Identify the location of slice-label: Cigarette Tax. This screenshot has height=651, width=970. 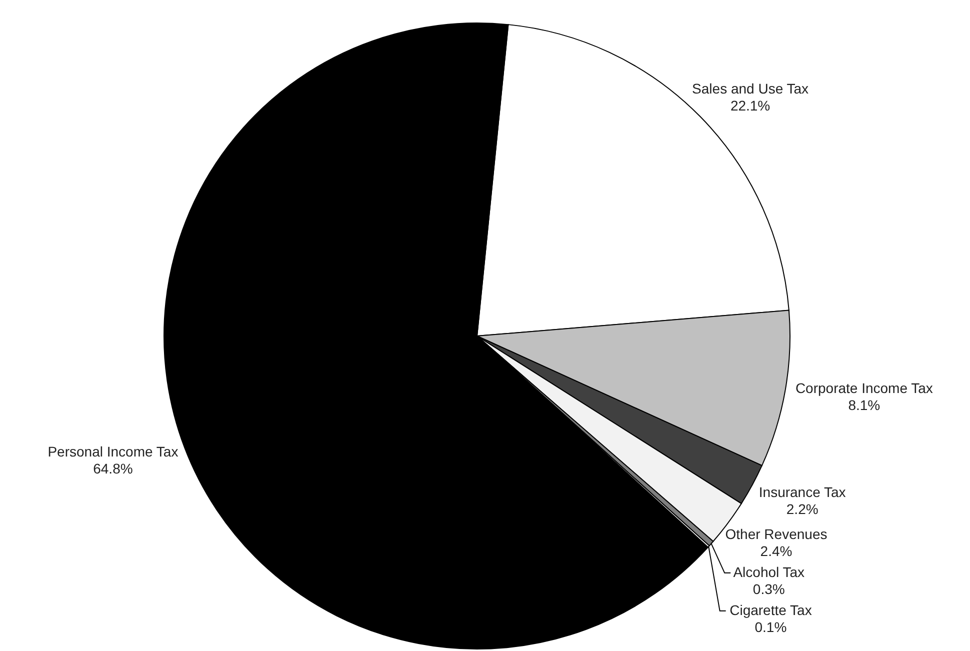
(771, 610).